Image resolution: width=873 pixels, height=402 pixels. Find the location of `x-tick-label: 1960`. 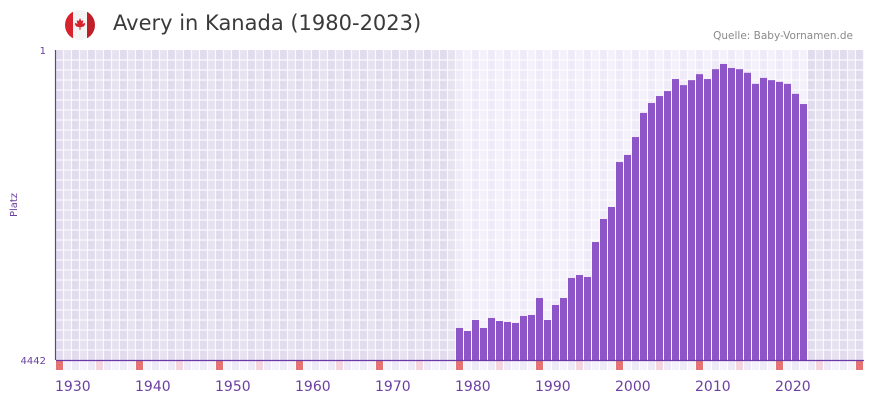

x-tick-label: 1960 is located at coordinates (313, 387).